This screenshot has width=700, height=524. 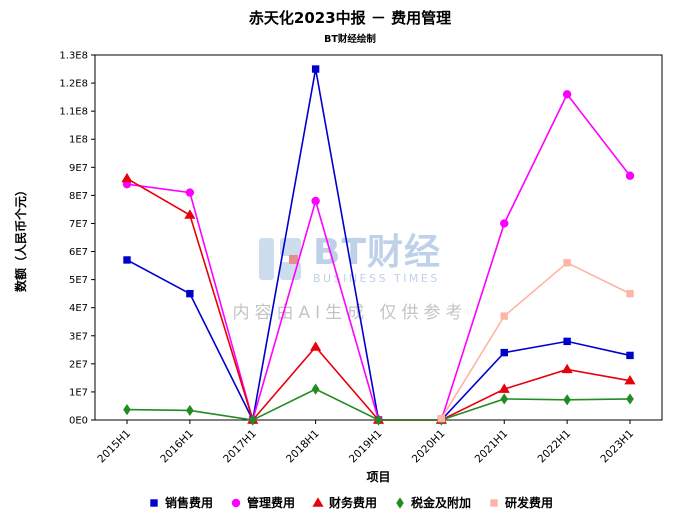 What do you see at coordinates (177, 447) in the screenshot?
I see `x-tick-label: 2016H1` at bounding box center [177, 447].